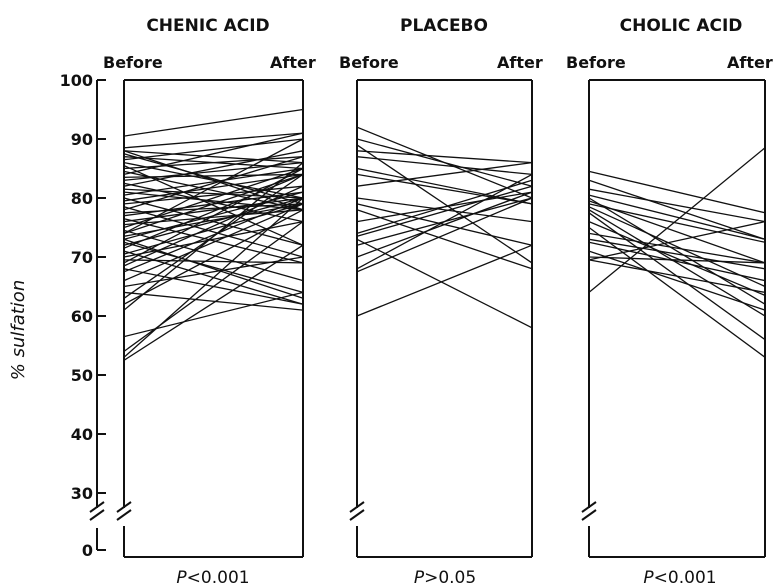  What do you see at coordinates (685, 578) in the screenshot?
I see `pvalue-text-cholic: <0.001` at bounding box center [685, 578].